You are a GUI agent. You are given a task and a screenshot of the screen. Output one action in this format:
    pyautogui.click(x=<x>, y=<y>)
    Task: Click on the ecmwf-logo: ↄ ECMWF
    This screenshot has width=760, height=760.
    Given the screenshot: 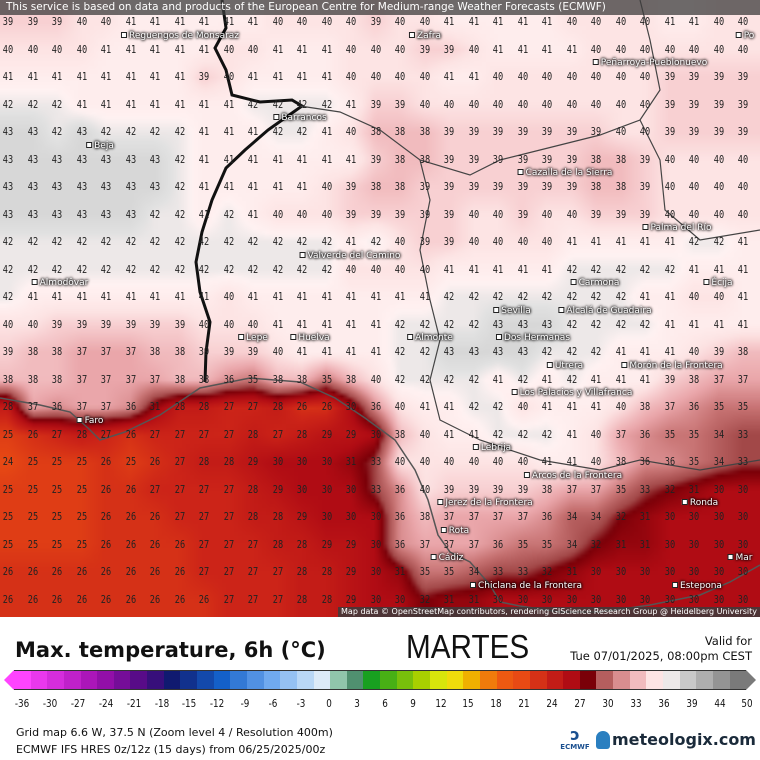 What is the action you would take?
    pyautogui.click(x=575, y=738)
    